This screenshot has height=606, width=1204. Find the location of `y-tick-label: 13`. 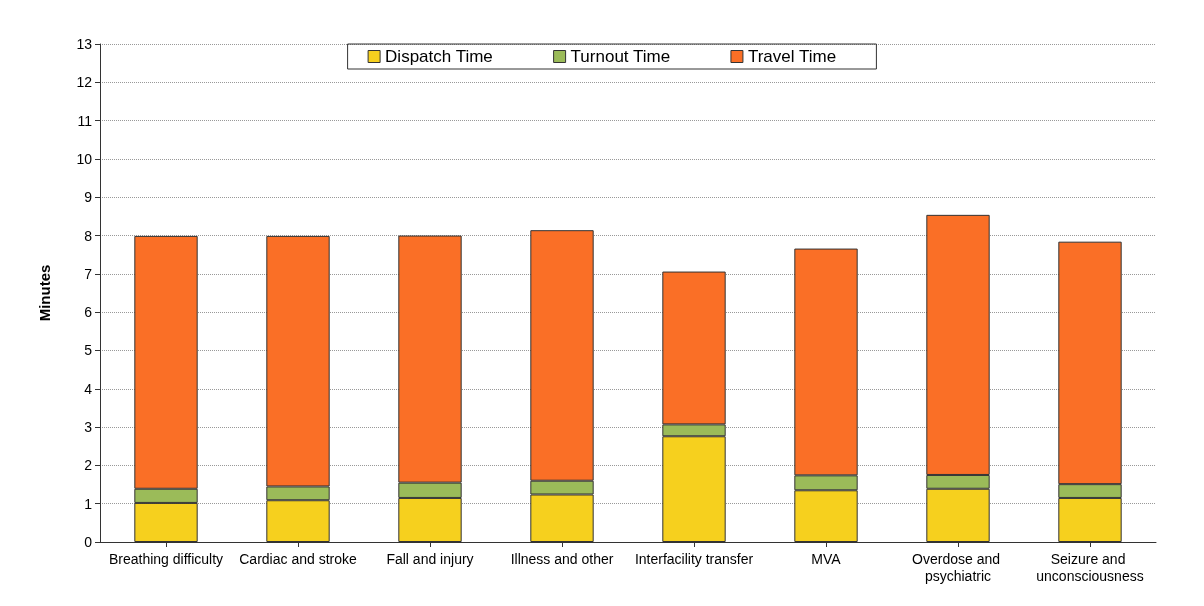

y-tick-label: 13 is located at coordinates (84, 44).